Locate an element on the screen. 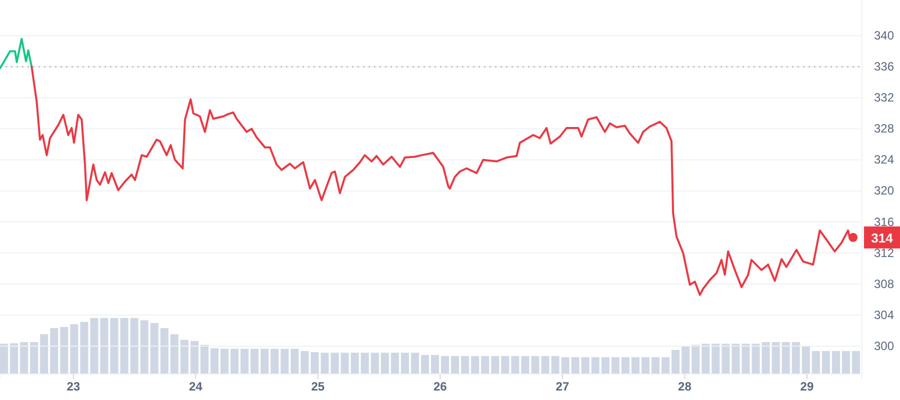  annotation: 314 is located at coordinates (882, 238).